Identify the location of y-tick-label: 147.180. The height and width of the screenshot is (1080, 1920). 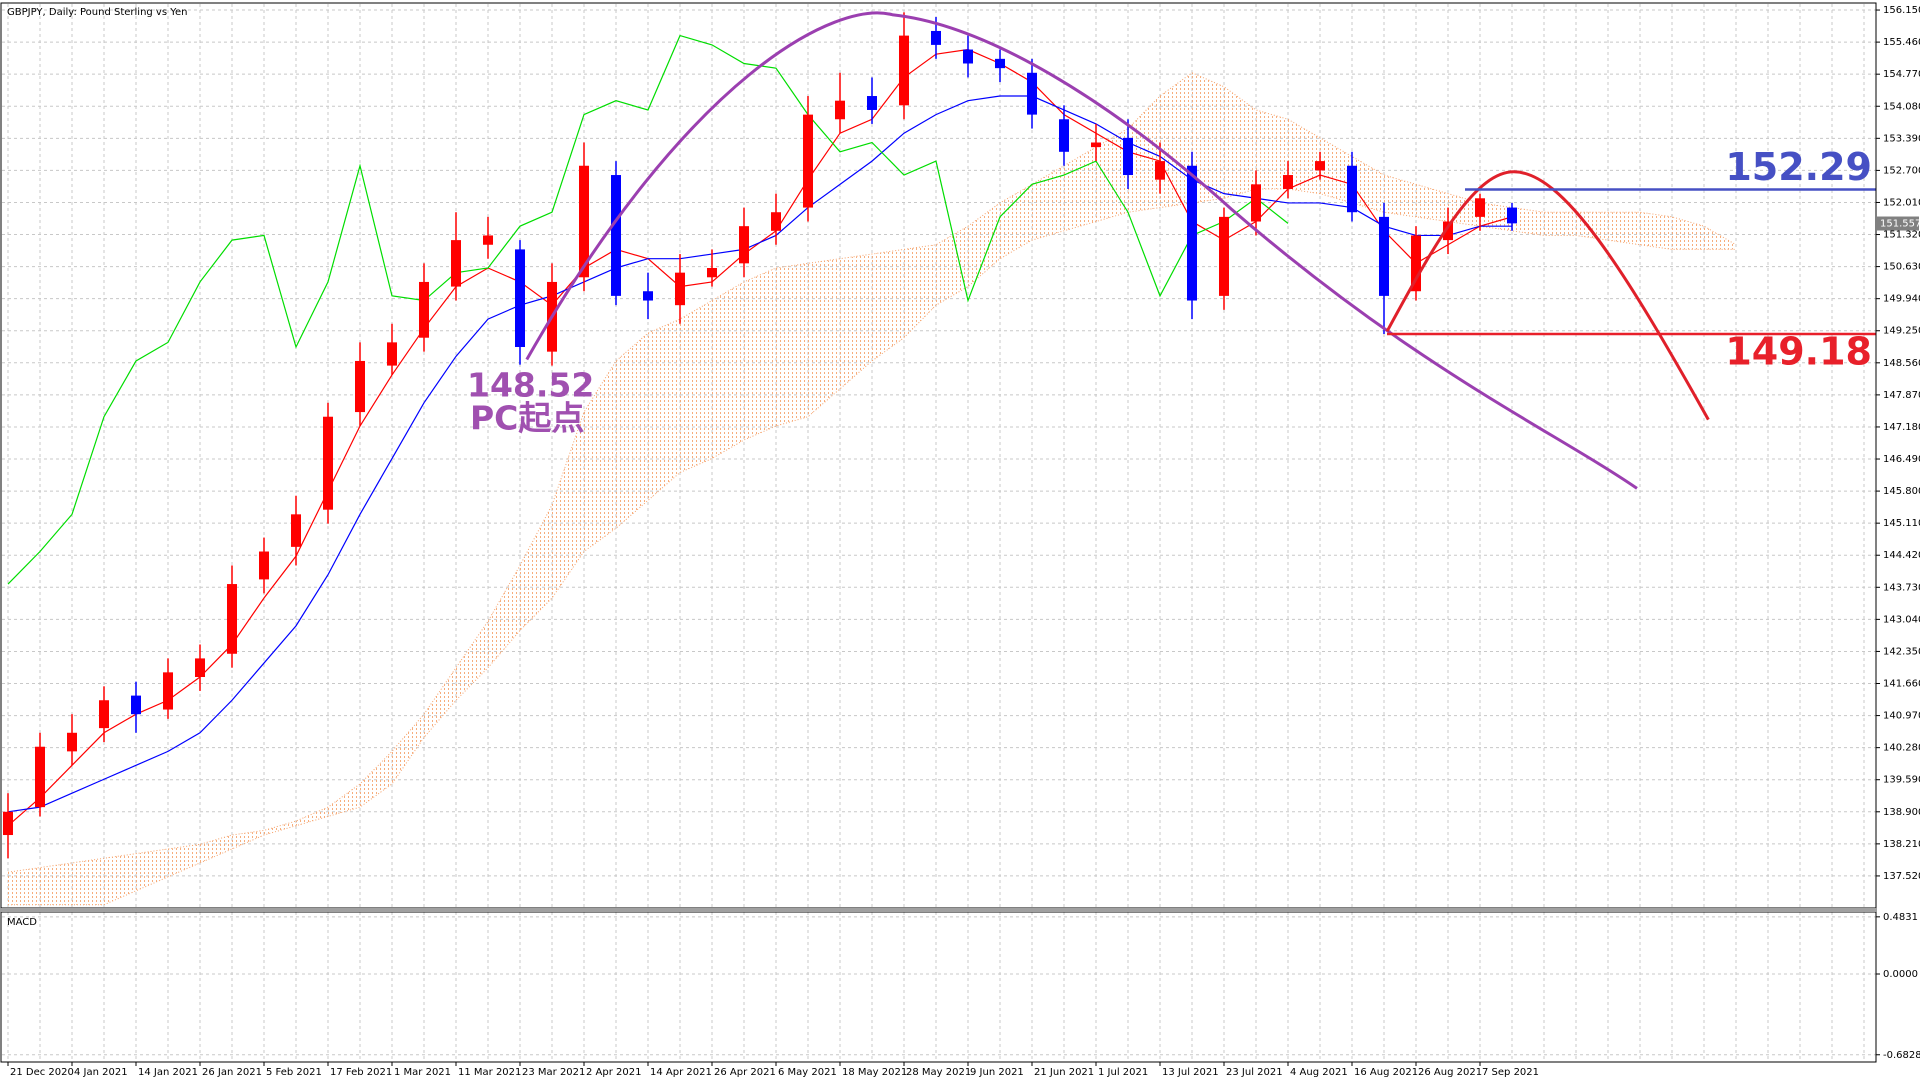
(1901, 427).